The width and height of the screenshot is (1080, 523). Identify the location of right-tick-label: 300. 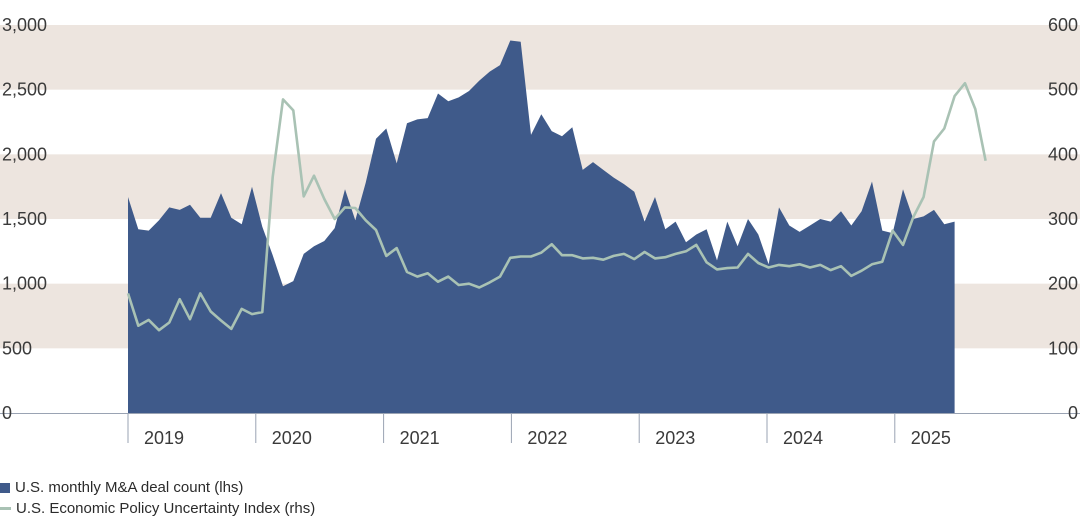
(1063, 219).